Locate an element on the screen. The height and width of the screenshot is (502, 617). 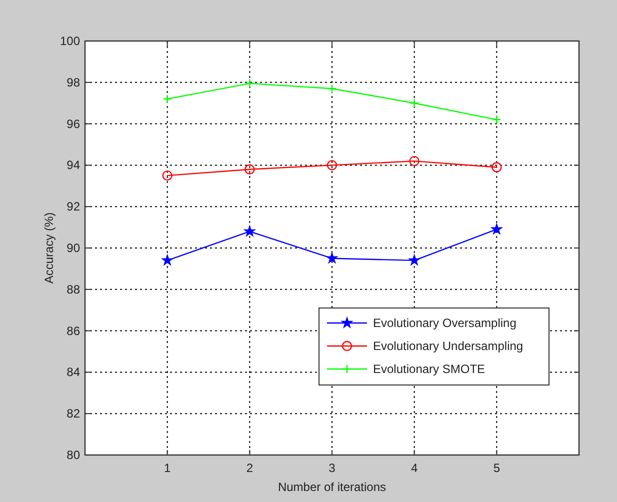
y-tick-label: 100 is located at coordinates (70, 41).